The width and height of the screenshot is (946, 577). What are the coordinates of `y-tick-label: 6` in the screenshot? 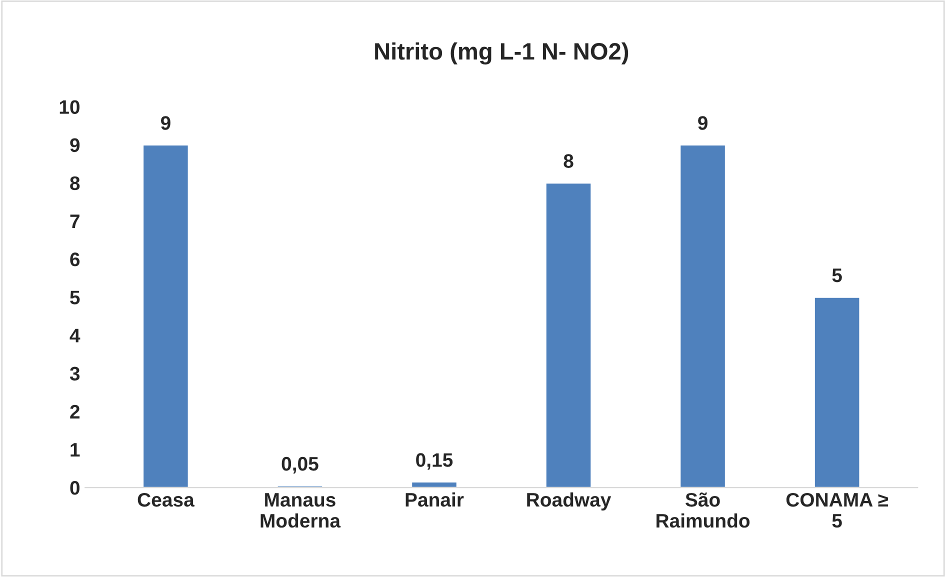 It's located at (75, 259).